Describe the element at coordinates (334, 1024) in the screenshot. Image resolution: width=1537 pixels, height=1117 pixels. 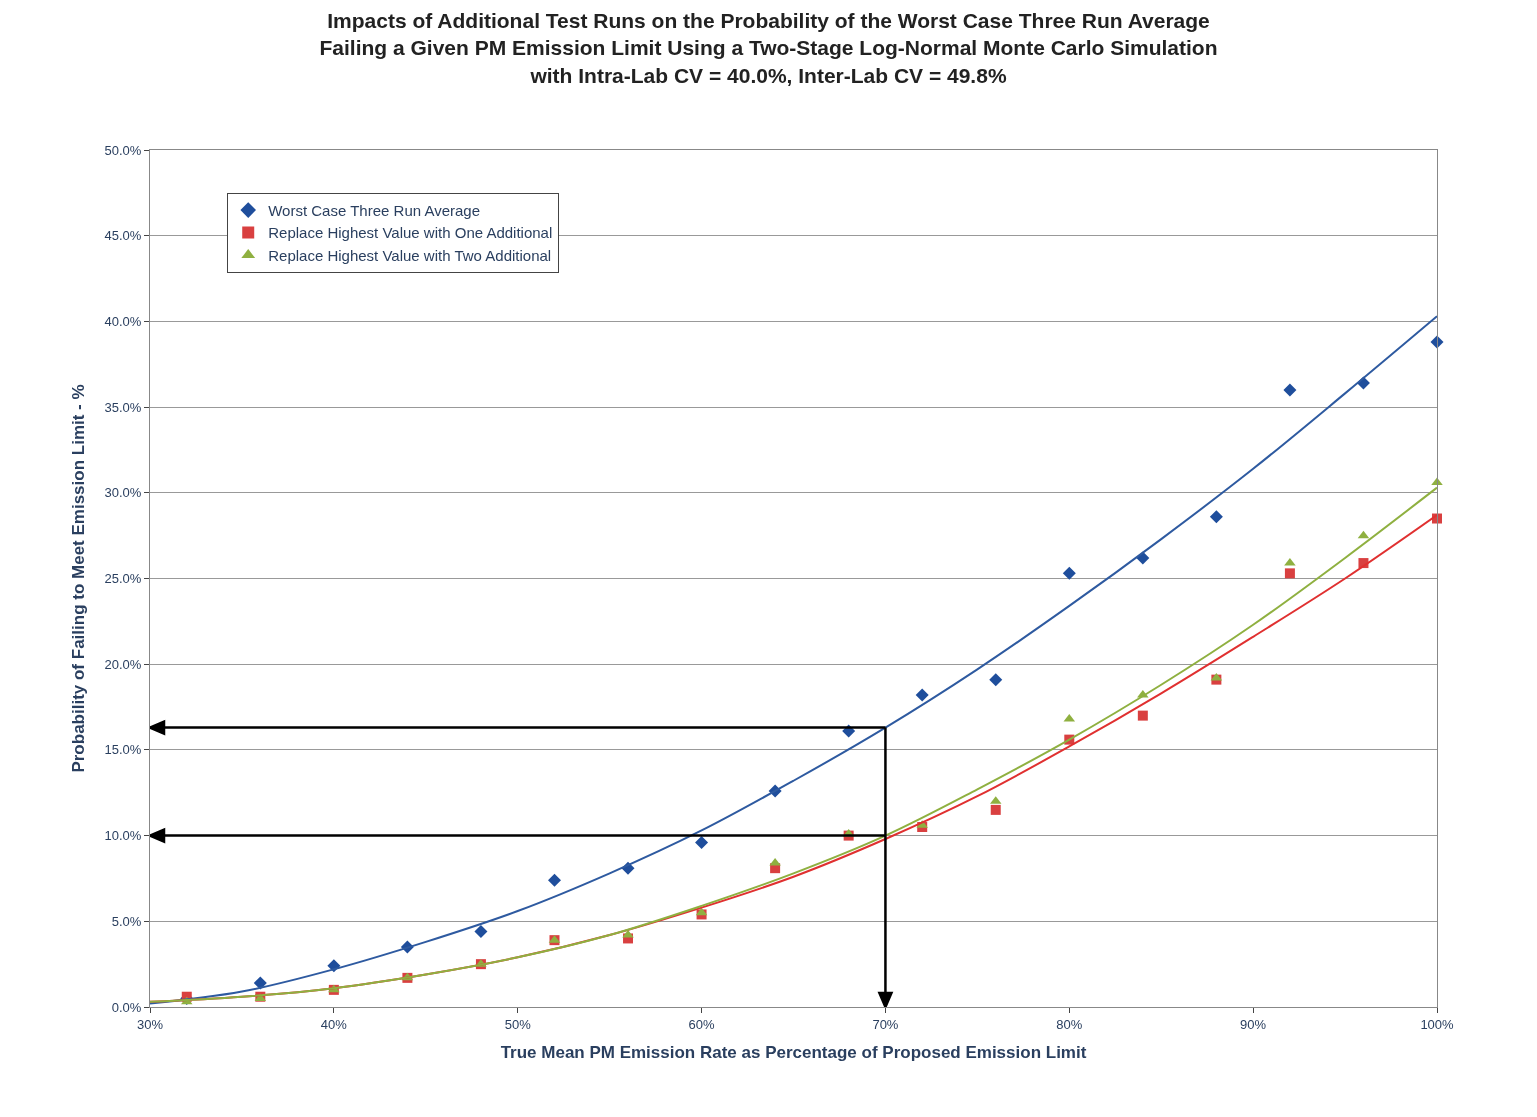
I see `x-tick-label: 40%` at that location.